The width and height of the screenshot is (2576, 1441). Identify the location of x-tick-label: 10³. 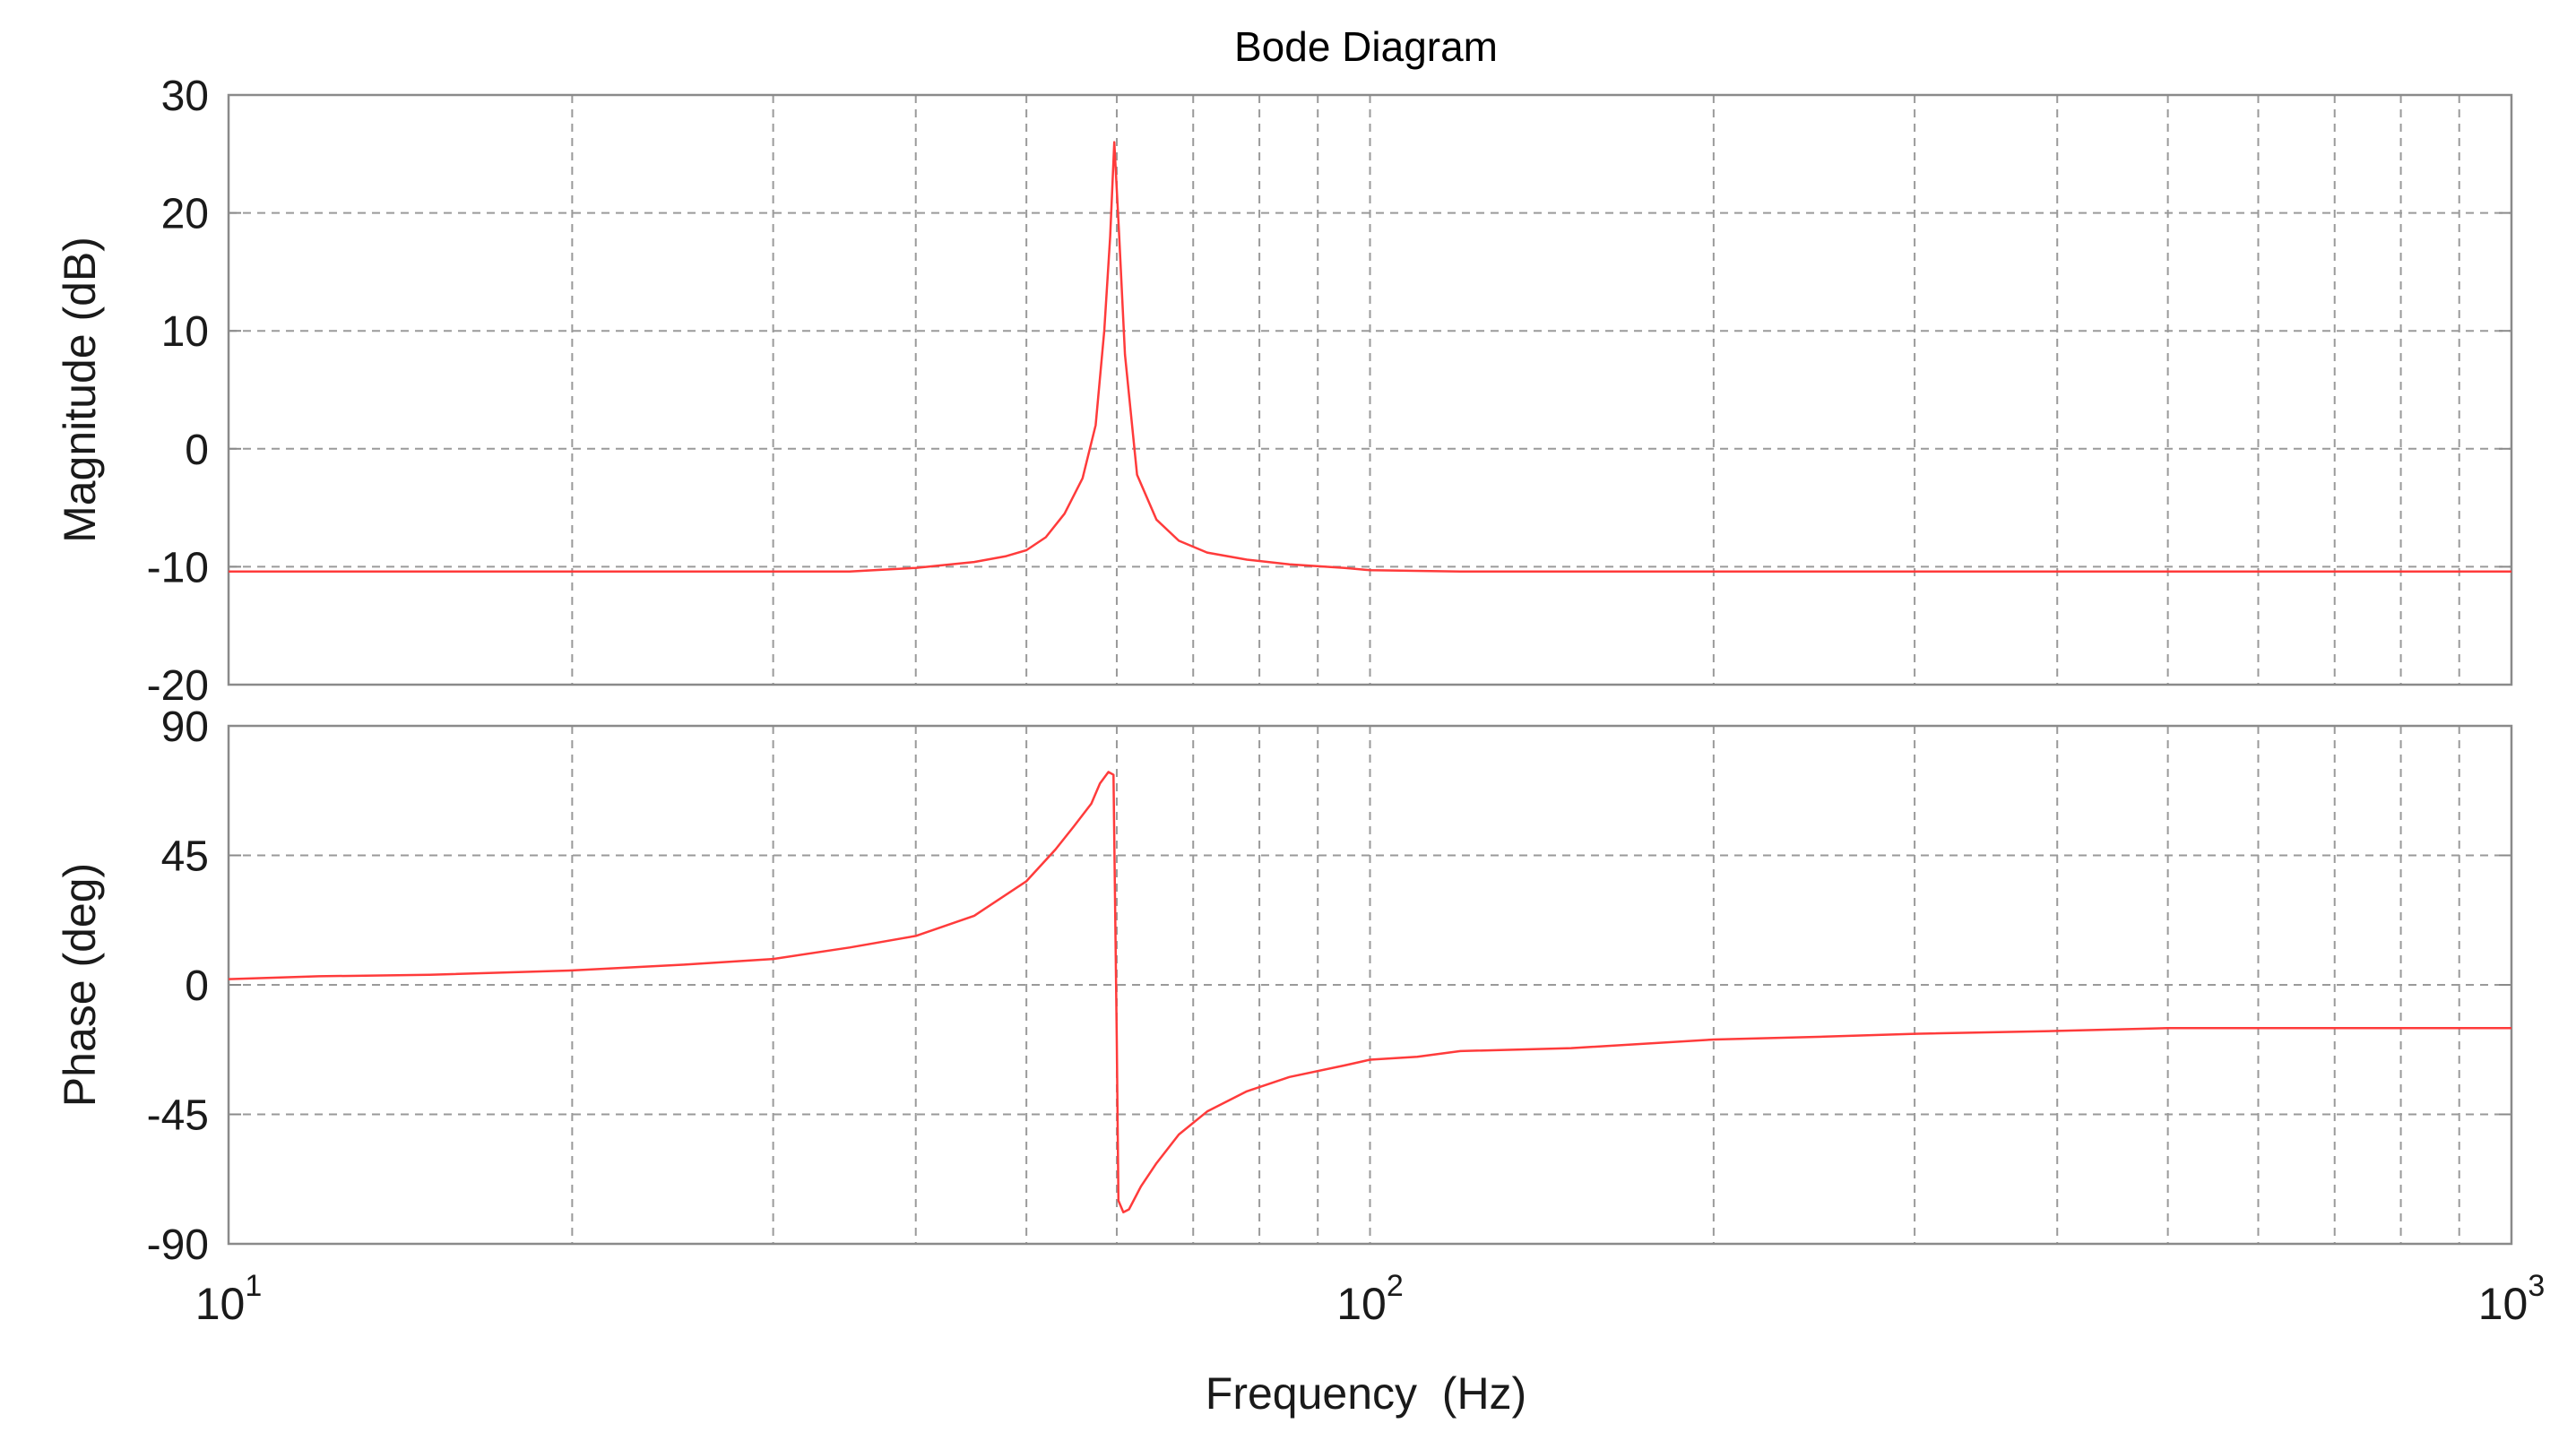
(2512, 1299).